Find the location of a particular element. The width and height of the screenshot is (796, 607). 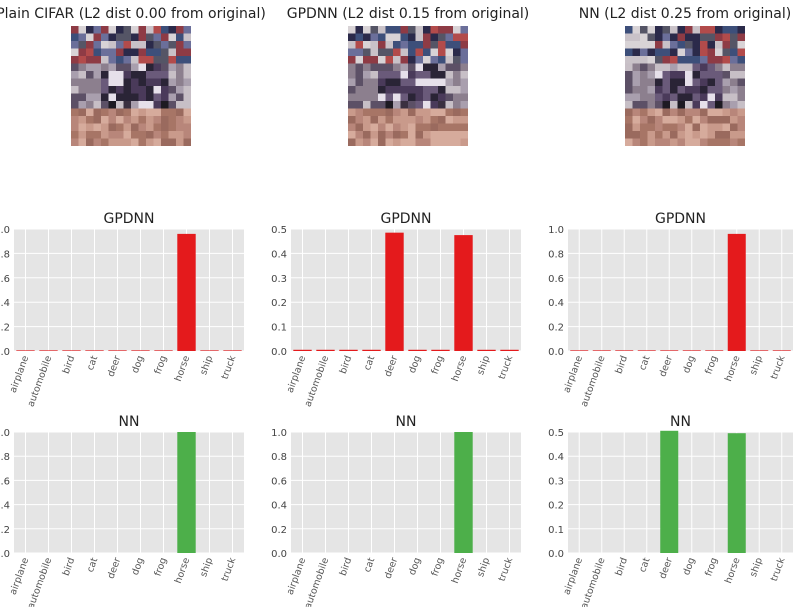

bar-dog is located at coordinates (140, 350).